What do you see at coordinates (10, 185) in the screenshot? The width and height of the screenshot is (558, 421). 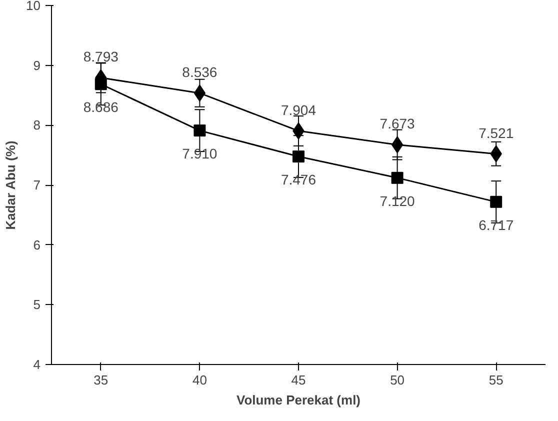 I see `y-axis-title: Kadar Abu (%)` at bounding box center [10, 185].